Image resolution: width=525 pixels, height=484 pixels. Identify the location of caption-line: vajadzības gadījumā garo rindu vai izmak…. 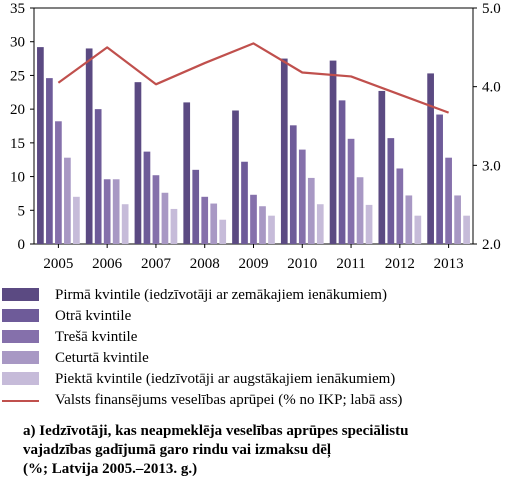
(177, 450).